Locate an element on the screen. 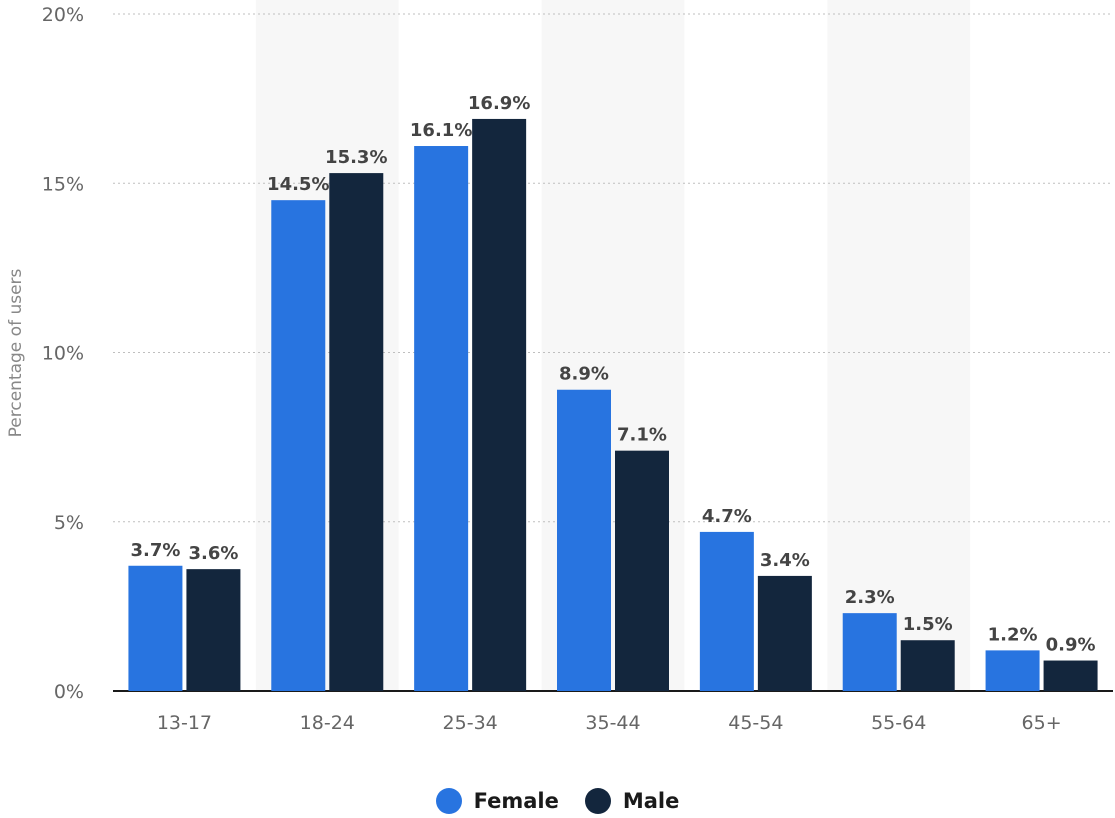  legend-swatch-female is located at coordinates (448, 801).